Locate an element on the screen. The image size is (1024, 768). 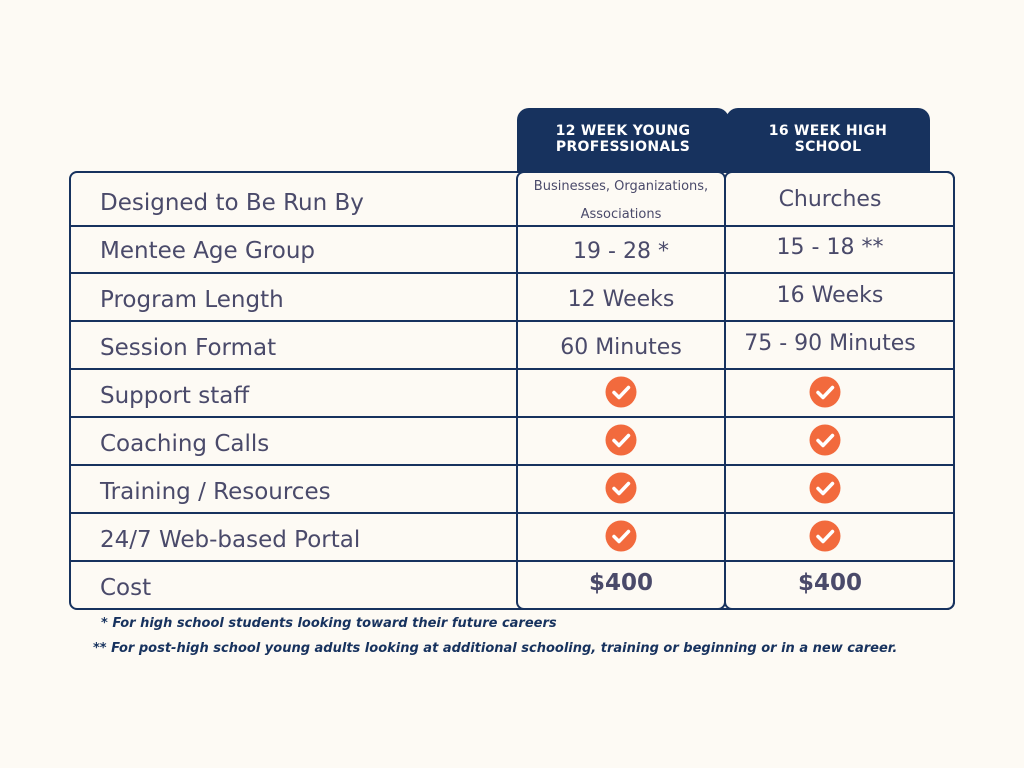
column-header-high-school: 16 WEEK HIGH SCHOOL is located at coordinates (828, 140).